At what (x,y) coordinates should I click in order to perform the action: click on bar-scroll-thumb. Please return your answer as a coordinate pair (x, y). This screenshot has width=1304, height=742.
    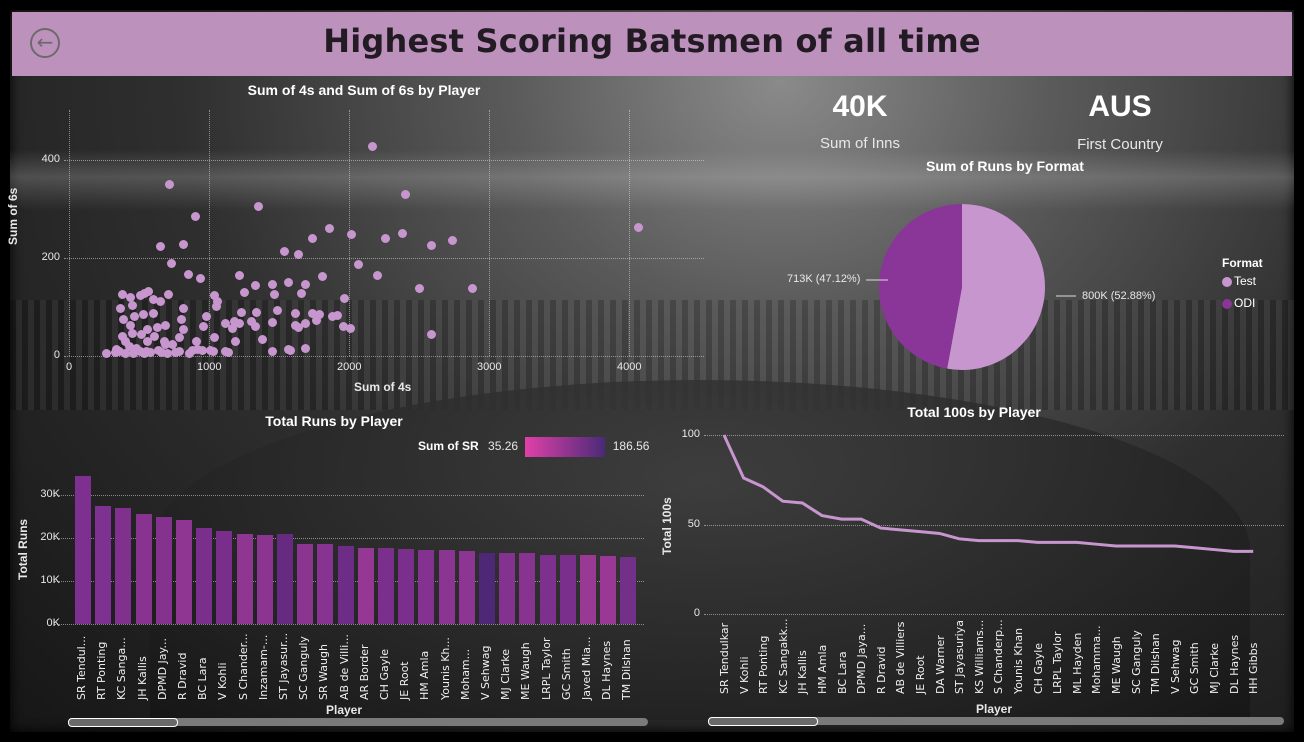
    Looking at the image, I should click on (123, 722).